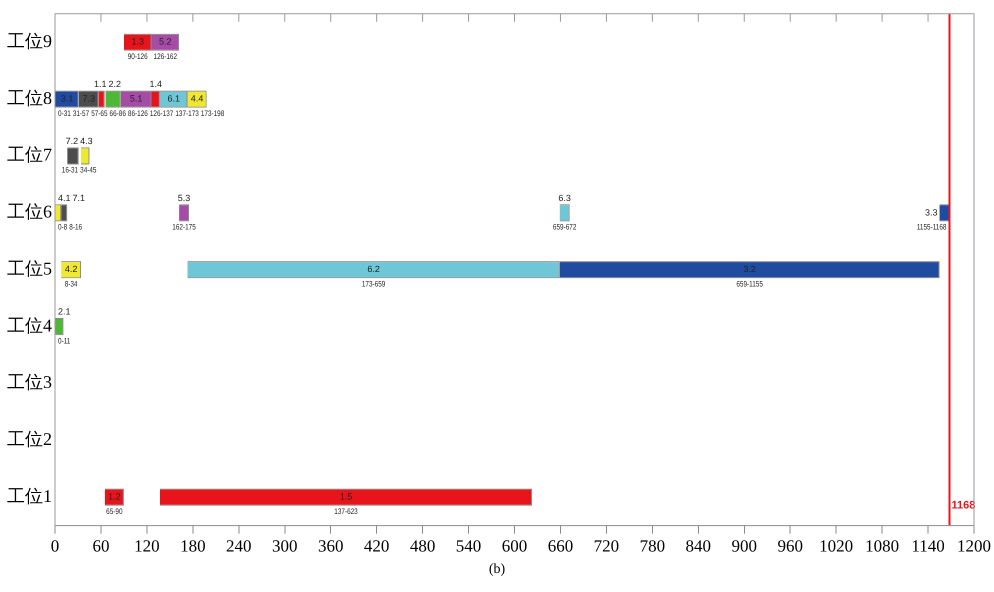  What do you see at coordinates (64, 197) in the screenshot?
I see `series-label: 4.1` at bounding box center [64, 197].